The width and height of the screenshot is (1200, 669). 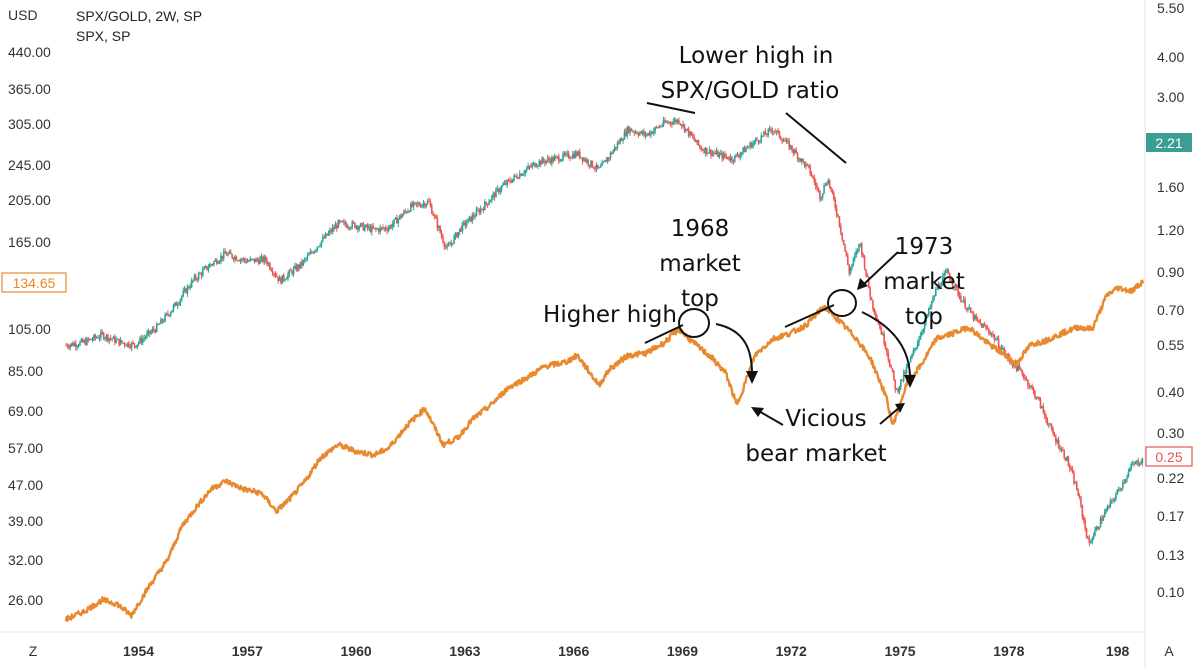 I want to click on x-tick-label: 1960, so click(x=356, y=651).